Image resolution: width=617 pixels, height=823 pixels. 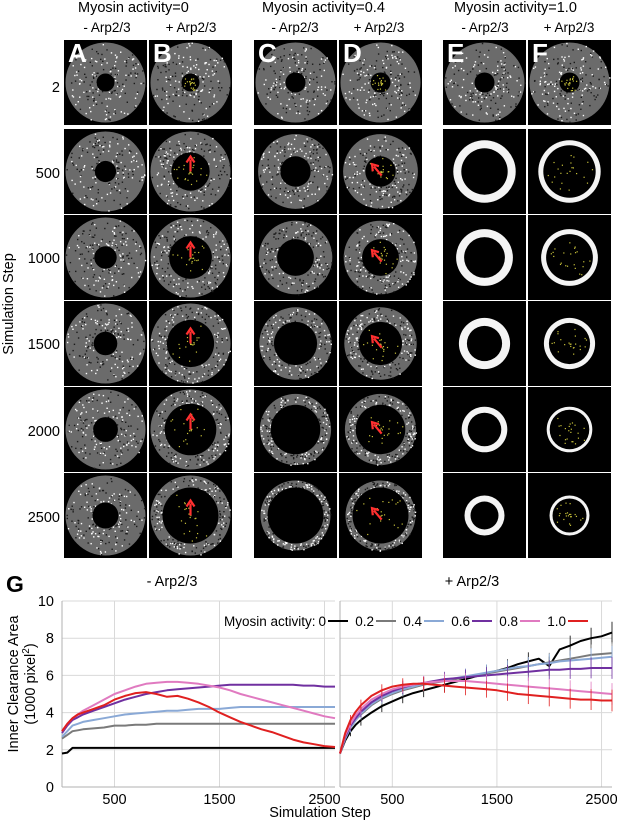 I want to click on row-label-1000: 1000, so click(x=43, y=259).